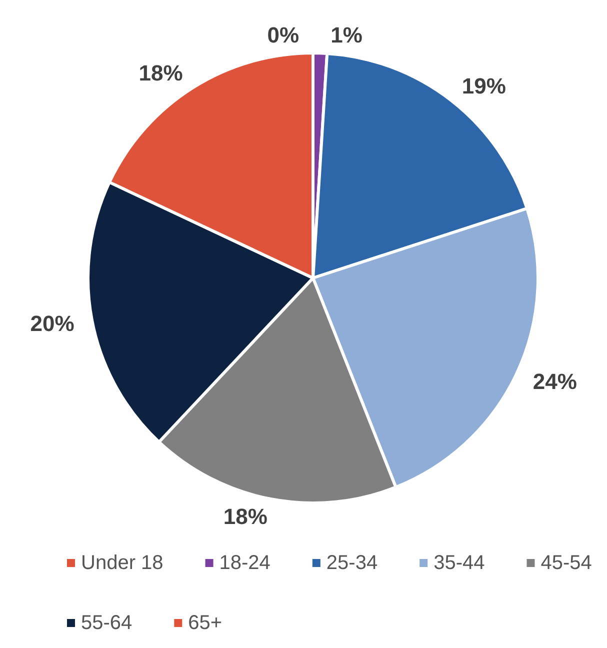 Image resolution: width=607 pixels, height=648 pixels. Describe the element at coordinates (205, 623) in the screenshot. I see `legend-label: 65+` at that location.